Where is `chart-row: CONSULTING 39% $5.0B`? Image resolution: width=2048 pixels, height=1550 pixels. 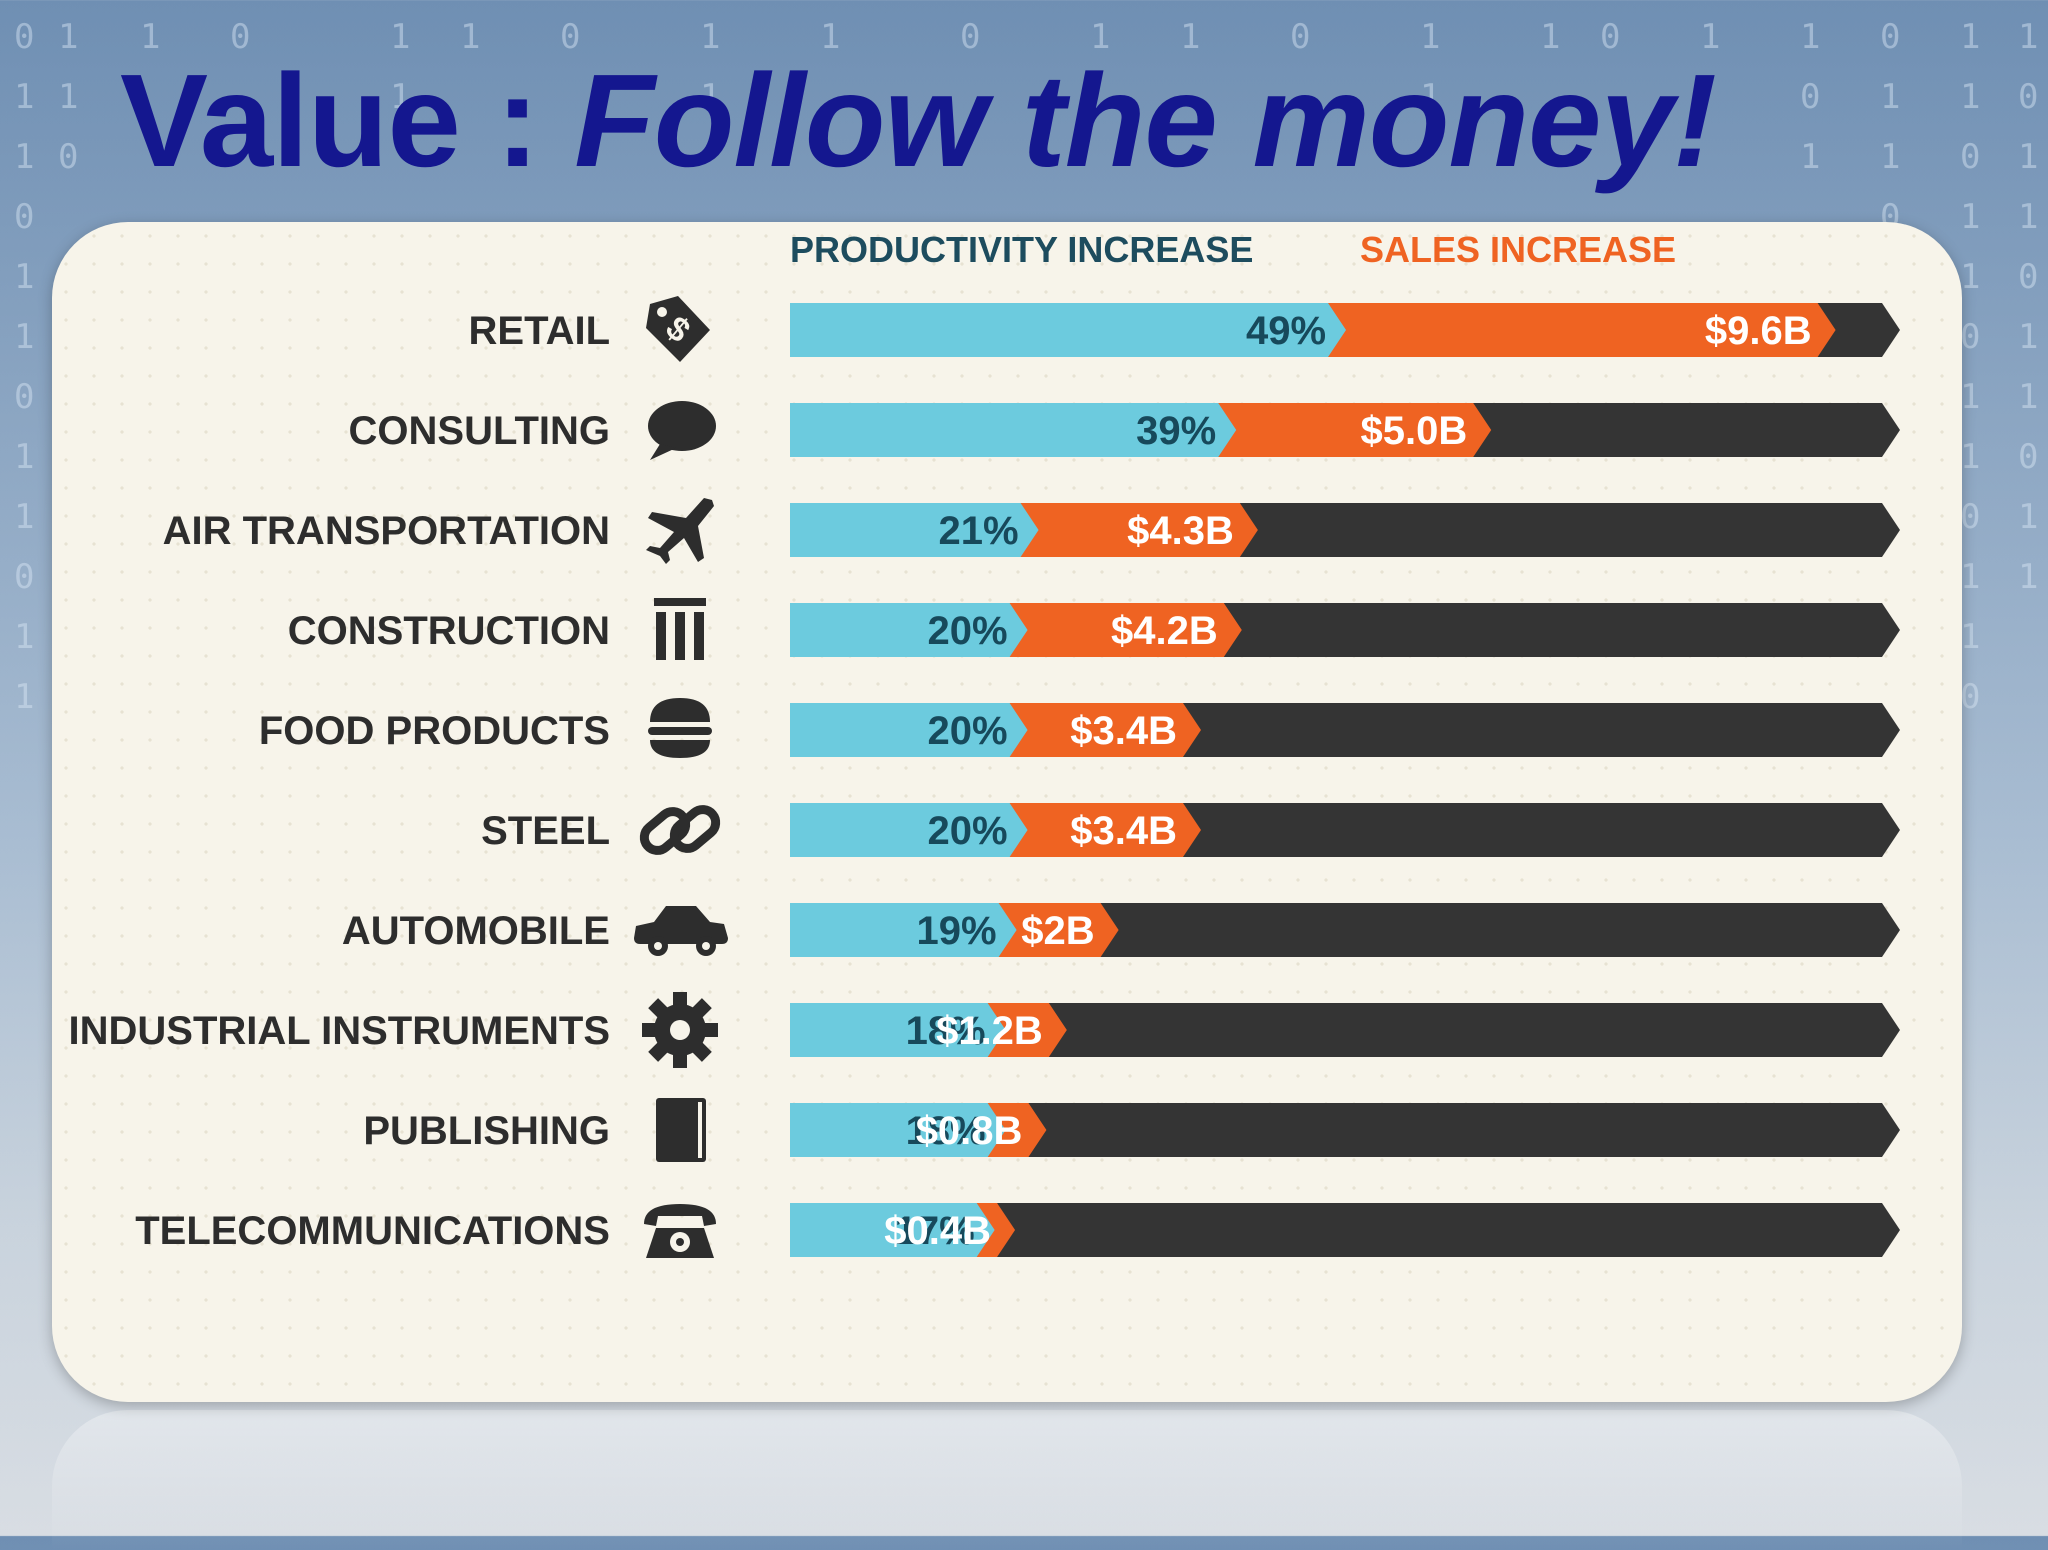
chart-row: CONSULTING 39% $5.0B is located at coordinates (1124, 430).